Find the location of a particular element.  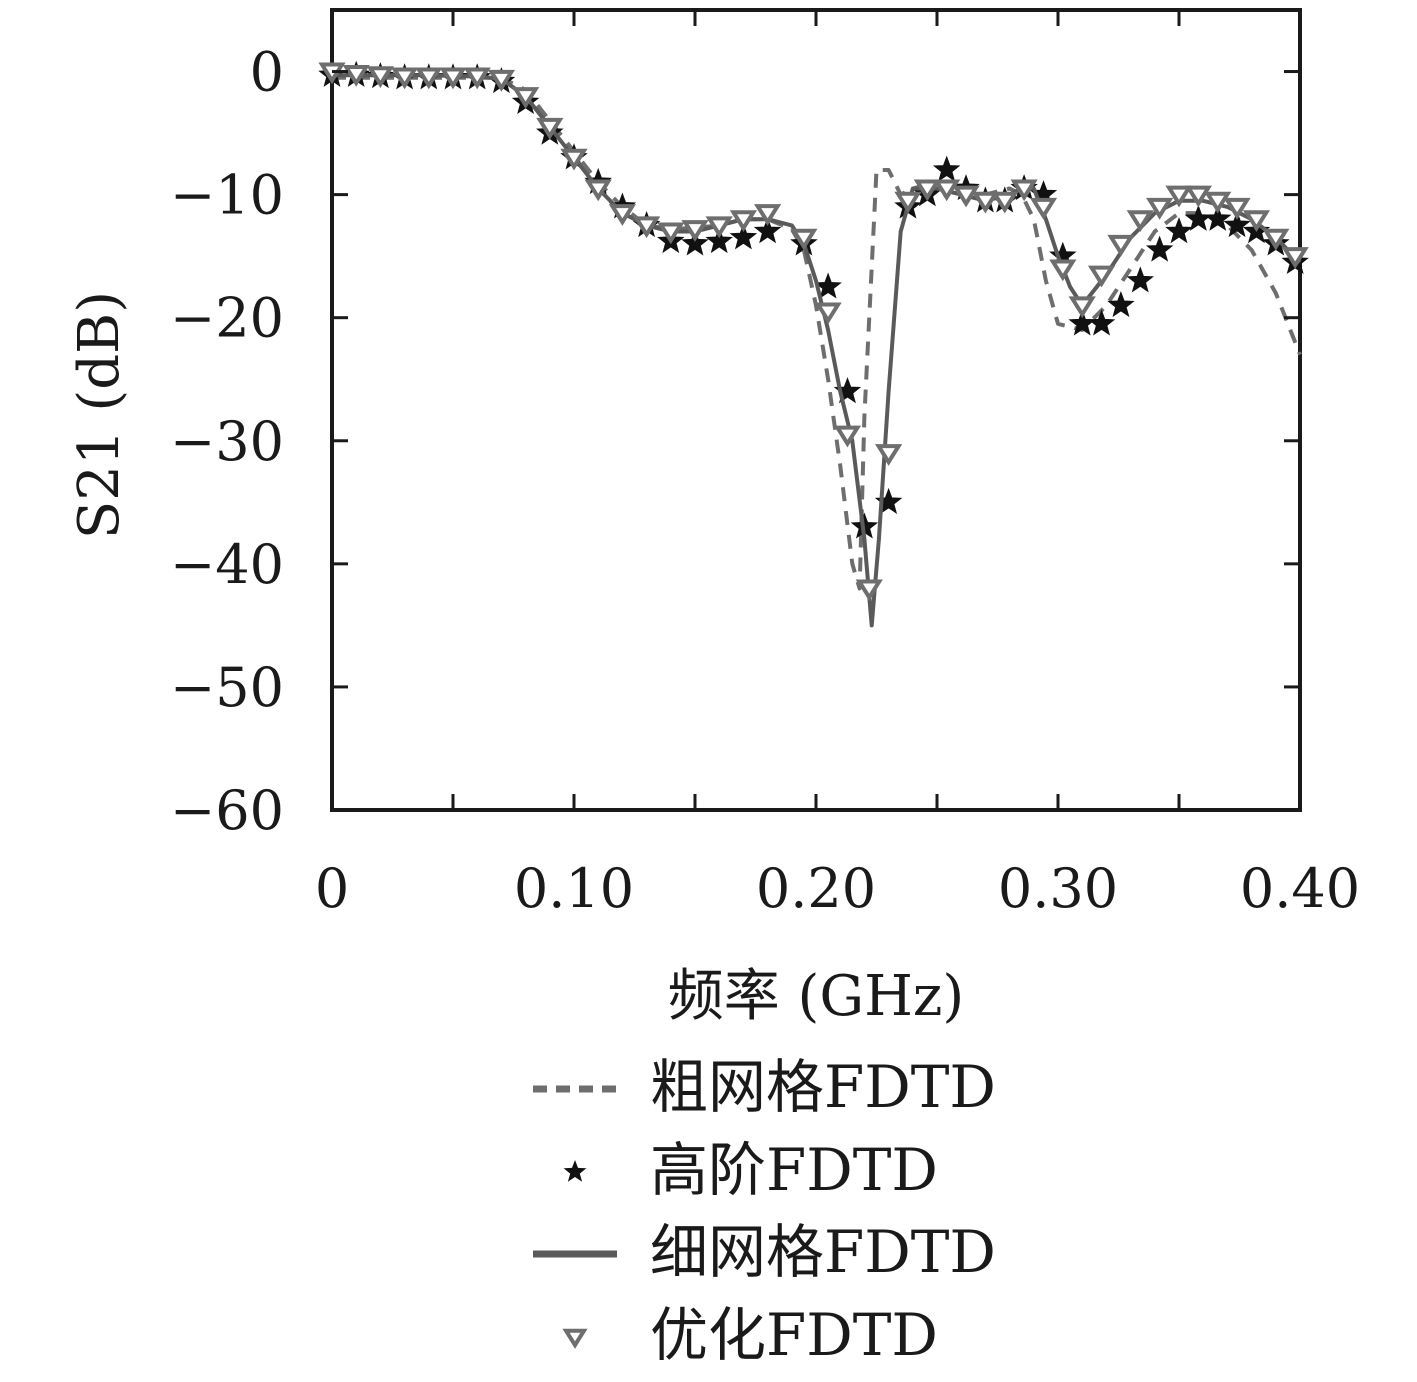

legend-label: 粗网格FDTD is located at coordinates (823, 1087).